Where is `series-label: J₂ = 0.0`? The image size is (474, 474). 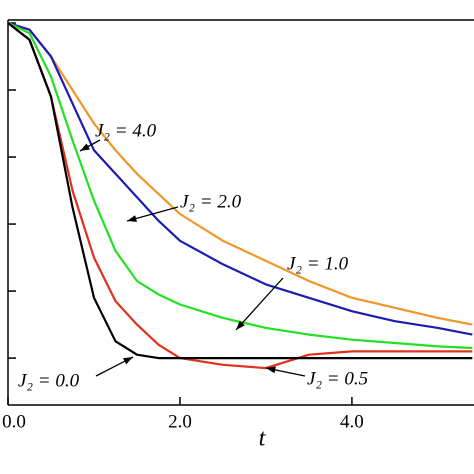
series-label: J₂ = 0.0 is located at coordinates (49, 380).